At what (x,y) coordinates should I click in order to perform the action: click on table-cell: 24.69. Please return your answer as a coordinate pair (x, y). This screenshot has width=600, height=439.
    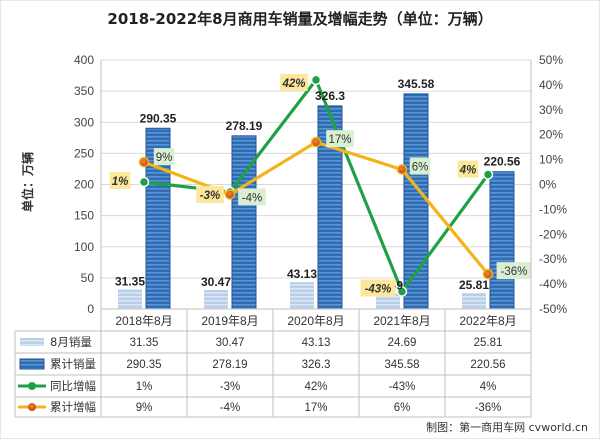
    Looking at the image, I should click on (402, 343).